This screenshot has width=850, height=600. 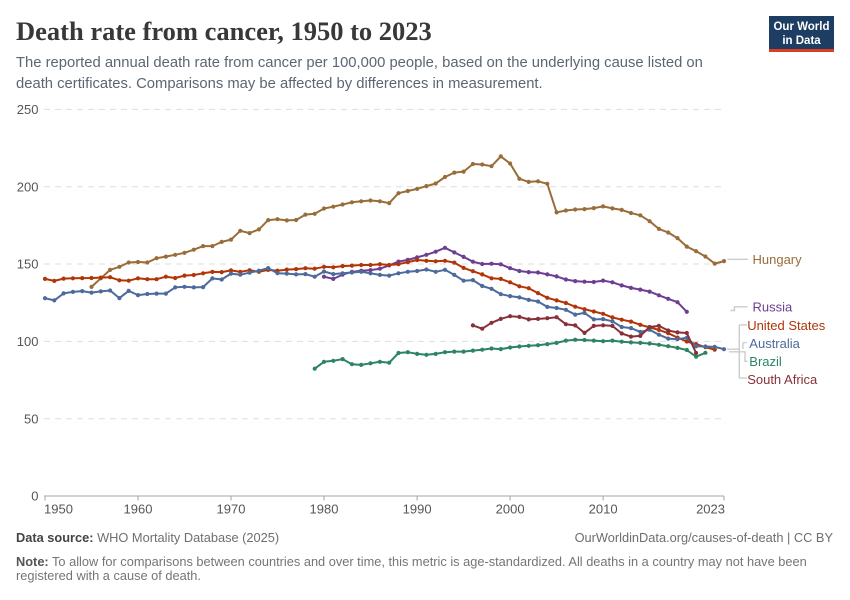 What do you see at coordinates (58, 509) in the screenshot?
I see `svg-text: 1950` at bounding box center [58, 509].